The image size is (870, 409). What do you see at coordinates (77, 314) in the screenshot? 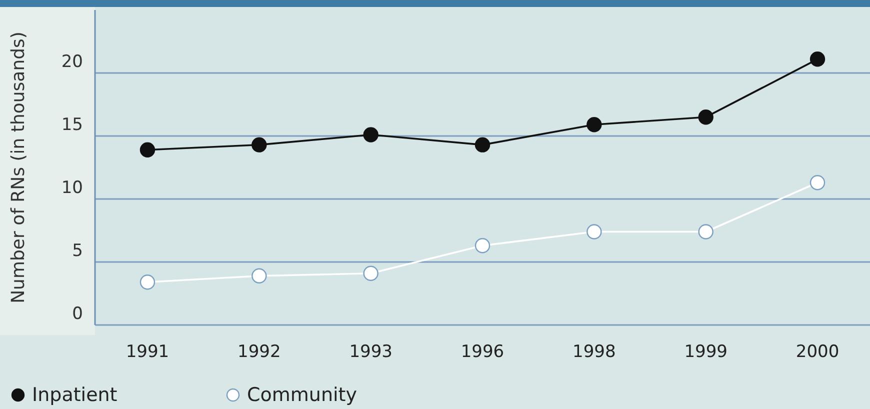
I see `y-tick-label: 0` at bounding box center [77, 314].